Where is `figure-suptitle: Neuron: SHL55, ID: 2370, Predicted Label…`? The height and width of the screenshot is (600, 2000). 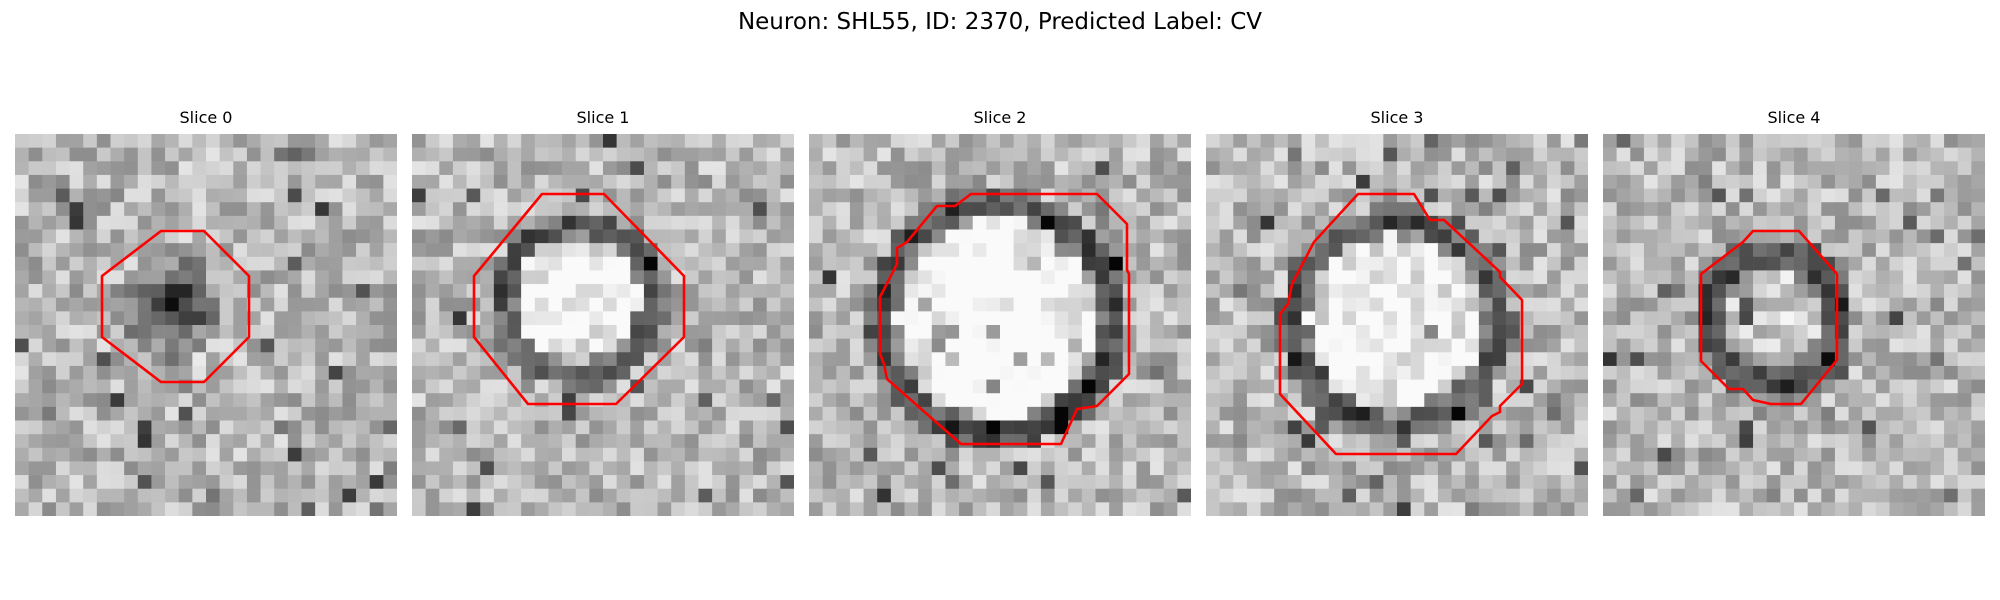
figure-suptitle: Neuron: SHL55, ID: 2370, Predicted Label… is located at coordinates (1000, 22).